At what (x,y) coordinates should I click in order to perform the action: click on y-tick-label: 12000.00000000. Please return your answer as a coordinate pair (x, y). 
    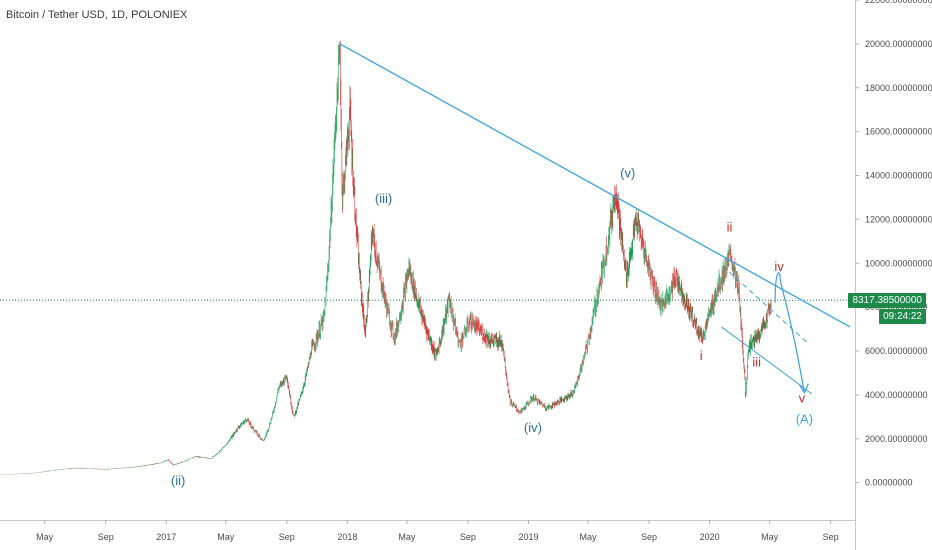
    Looking at the image, I should click on (898, 219).